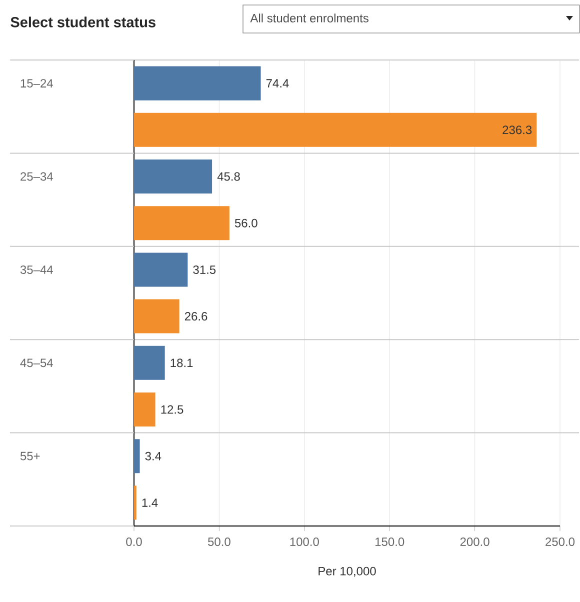 The height and width of the screenshot is (602, 580). I want to click on data-label: 31.5, so click(204, 269).